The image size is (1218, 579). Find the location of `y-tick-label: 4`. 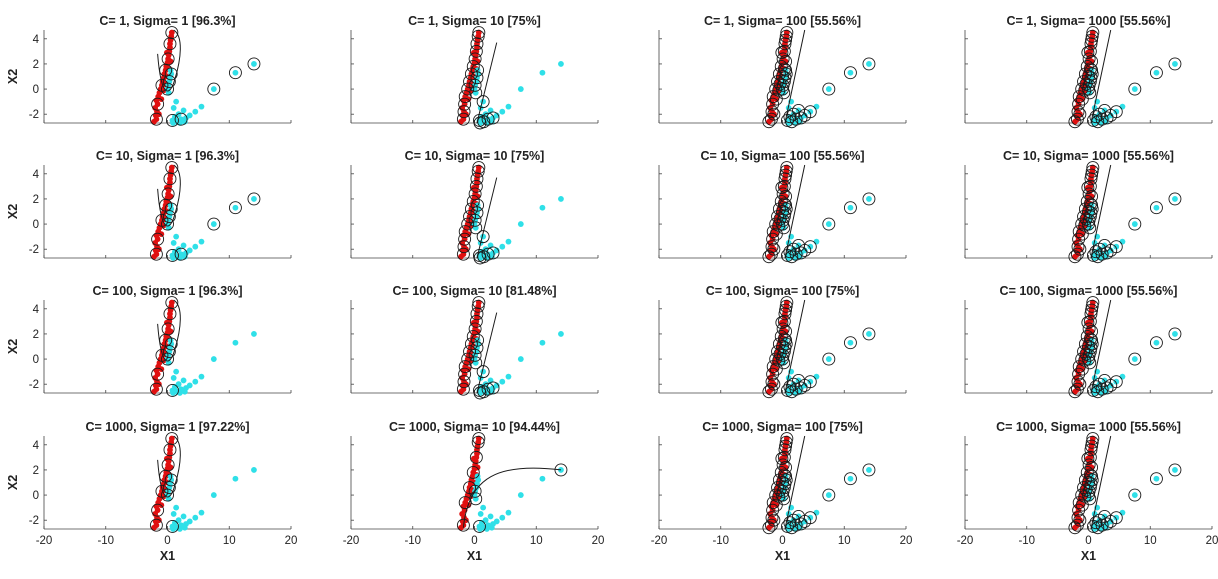

y-tick-label: 4 is located at coordinates (36, 446).